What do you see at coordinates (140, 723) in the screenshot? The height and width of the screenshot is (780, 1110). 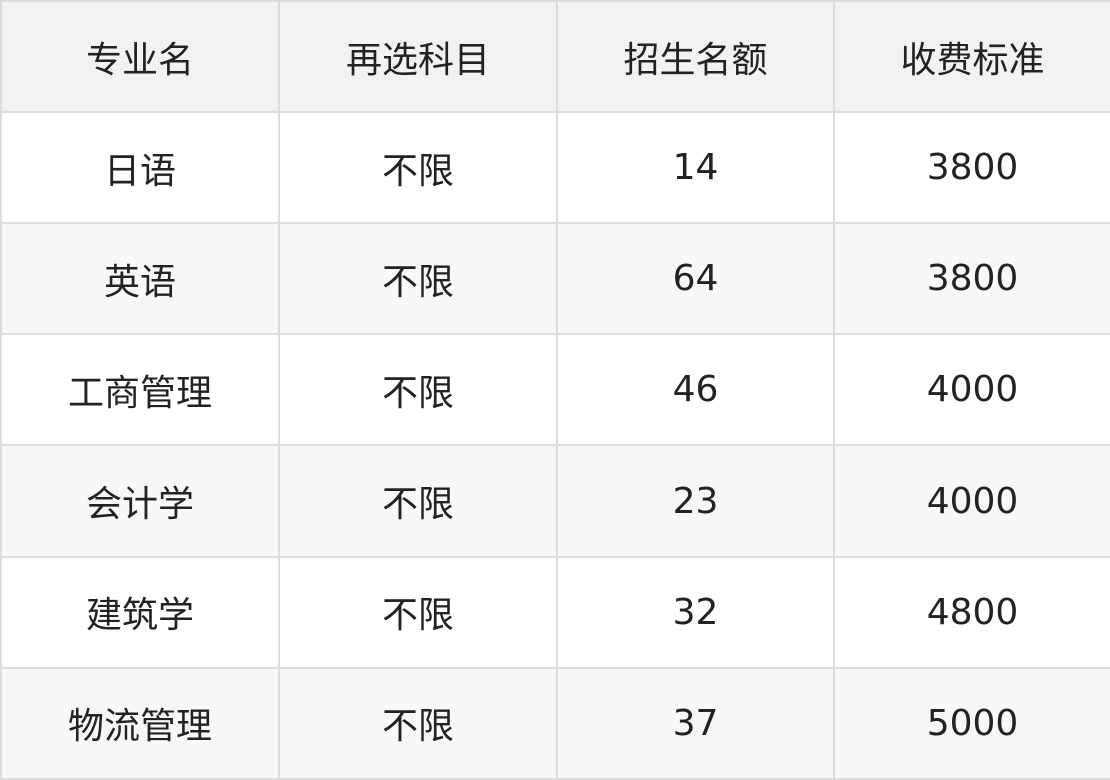 I see `cell-major: 物流管理` at bounding box center [140, 723].